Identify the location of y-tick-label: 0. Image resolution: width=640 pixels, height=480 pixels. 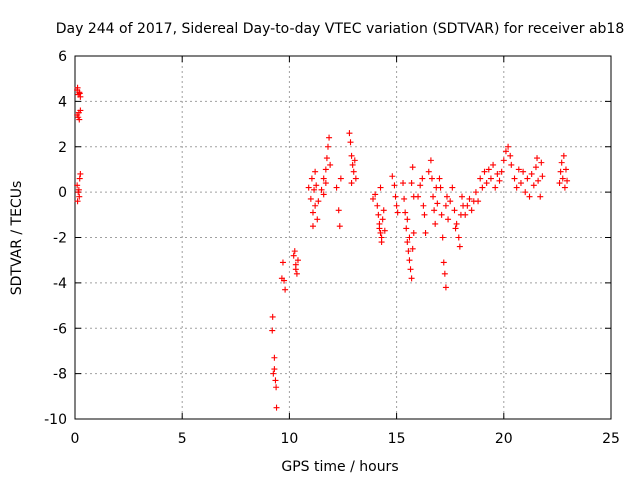
(62, 193).